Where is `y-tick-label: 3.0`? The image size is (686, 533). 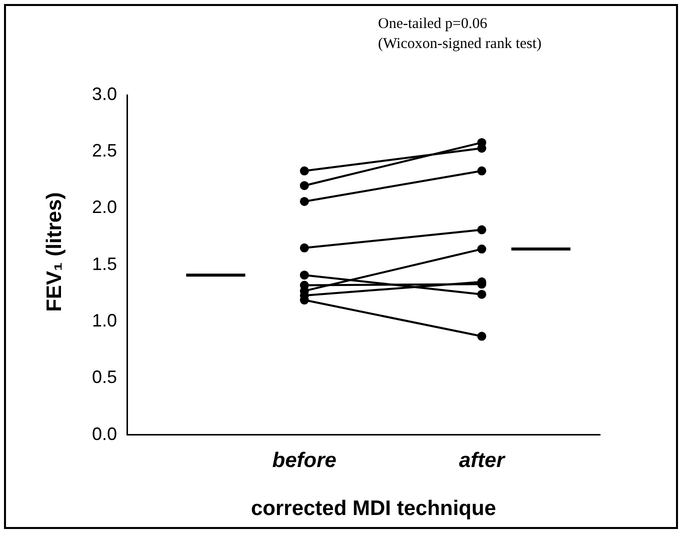
y-tick-label: 3.0 is located at coordinates (105, 94).